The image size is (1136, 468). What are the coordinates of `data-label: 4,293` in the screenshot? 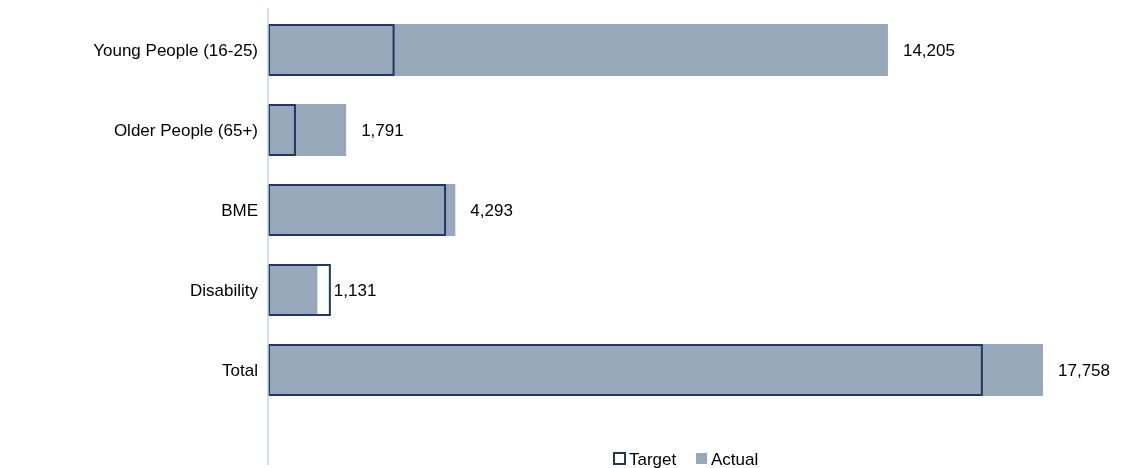 It's located at (491, 210).